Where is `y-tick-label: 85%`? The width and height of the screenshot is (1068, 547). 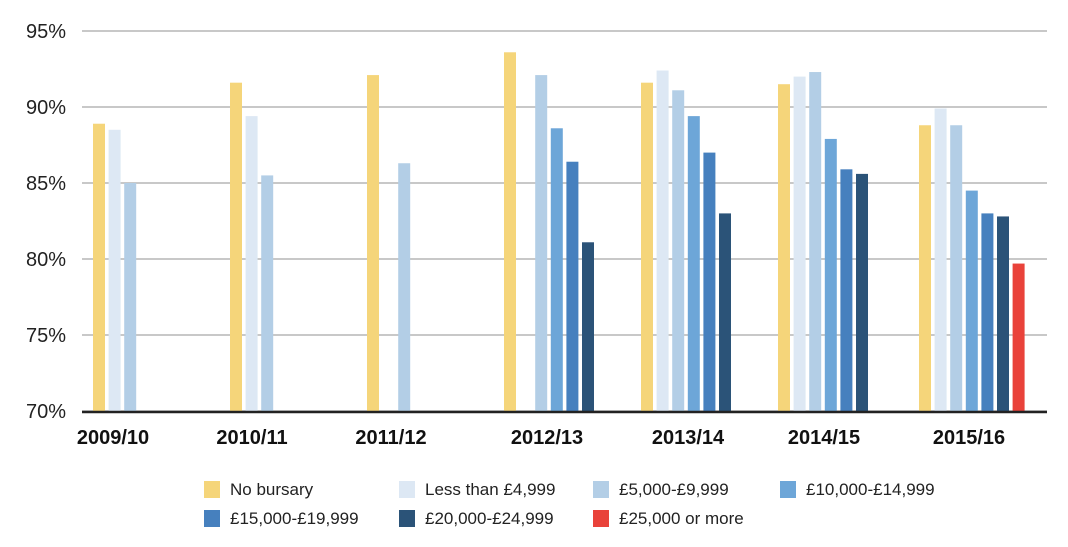 y-tick-label: 85% is located at coordinates (46, 184).